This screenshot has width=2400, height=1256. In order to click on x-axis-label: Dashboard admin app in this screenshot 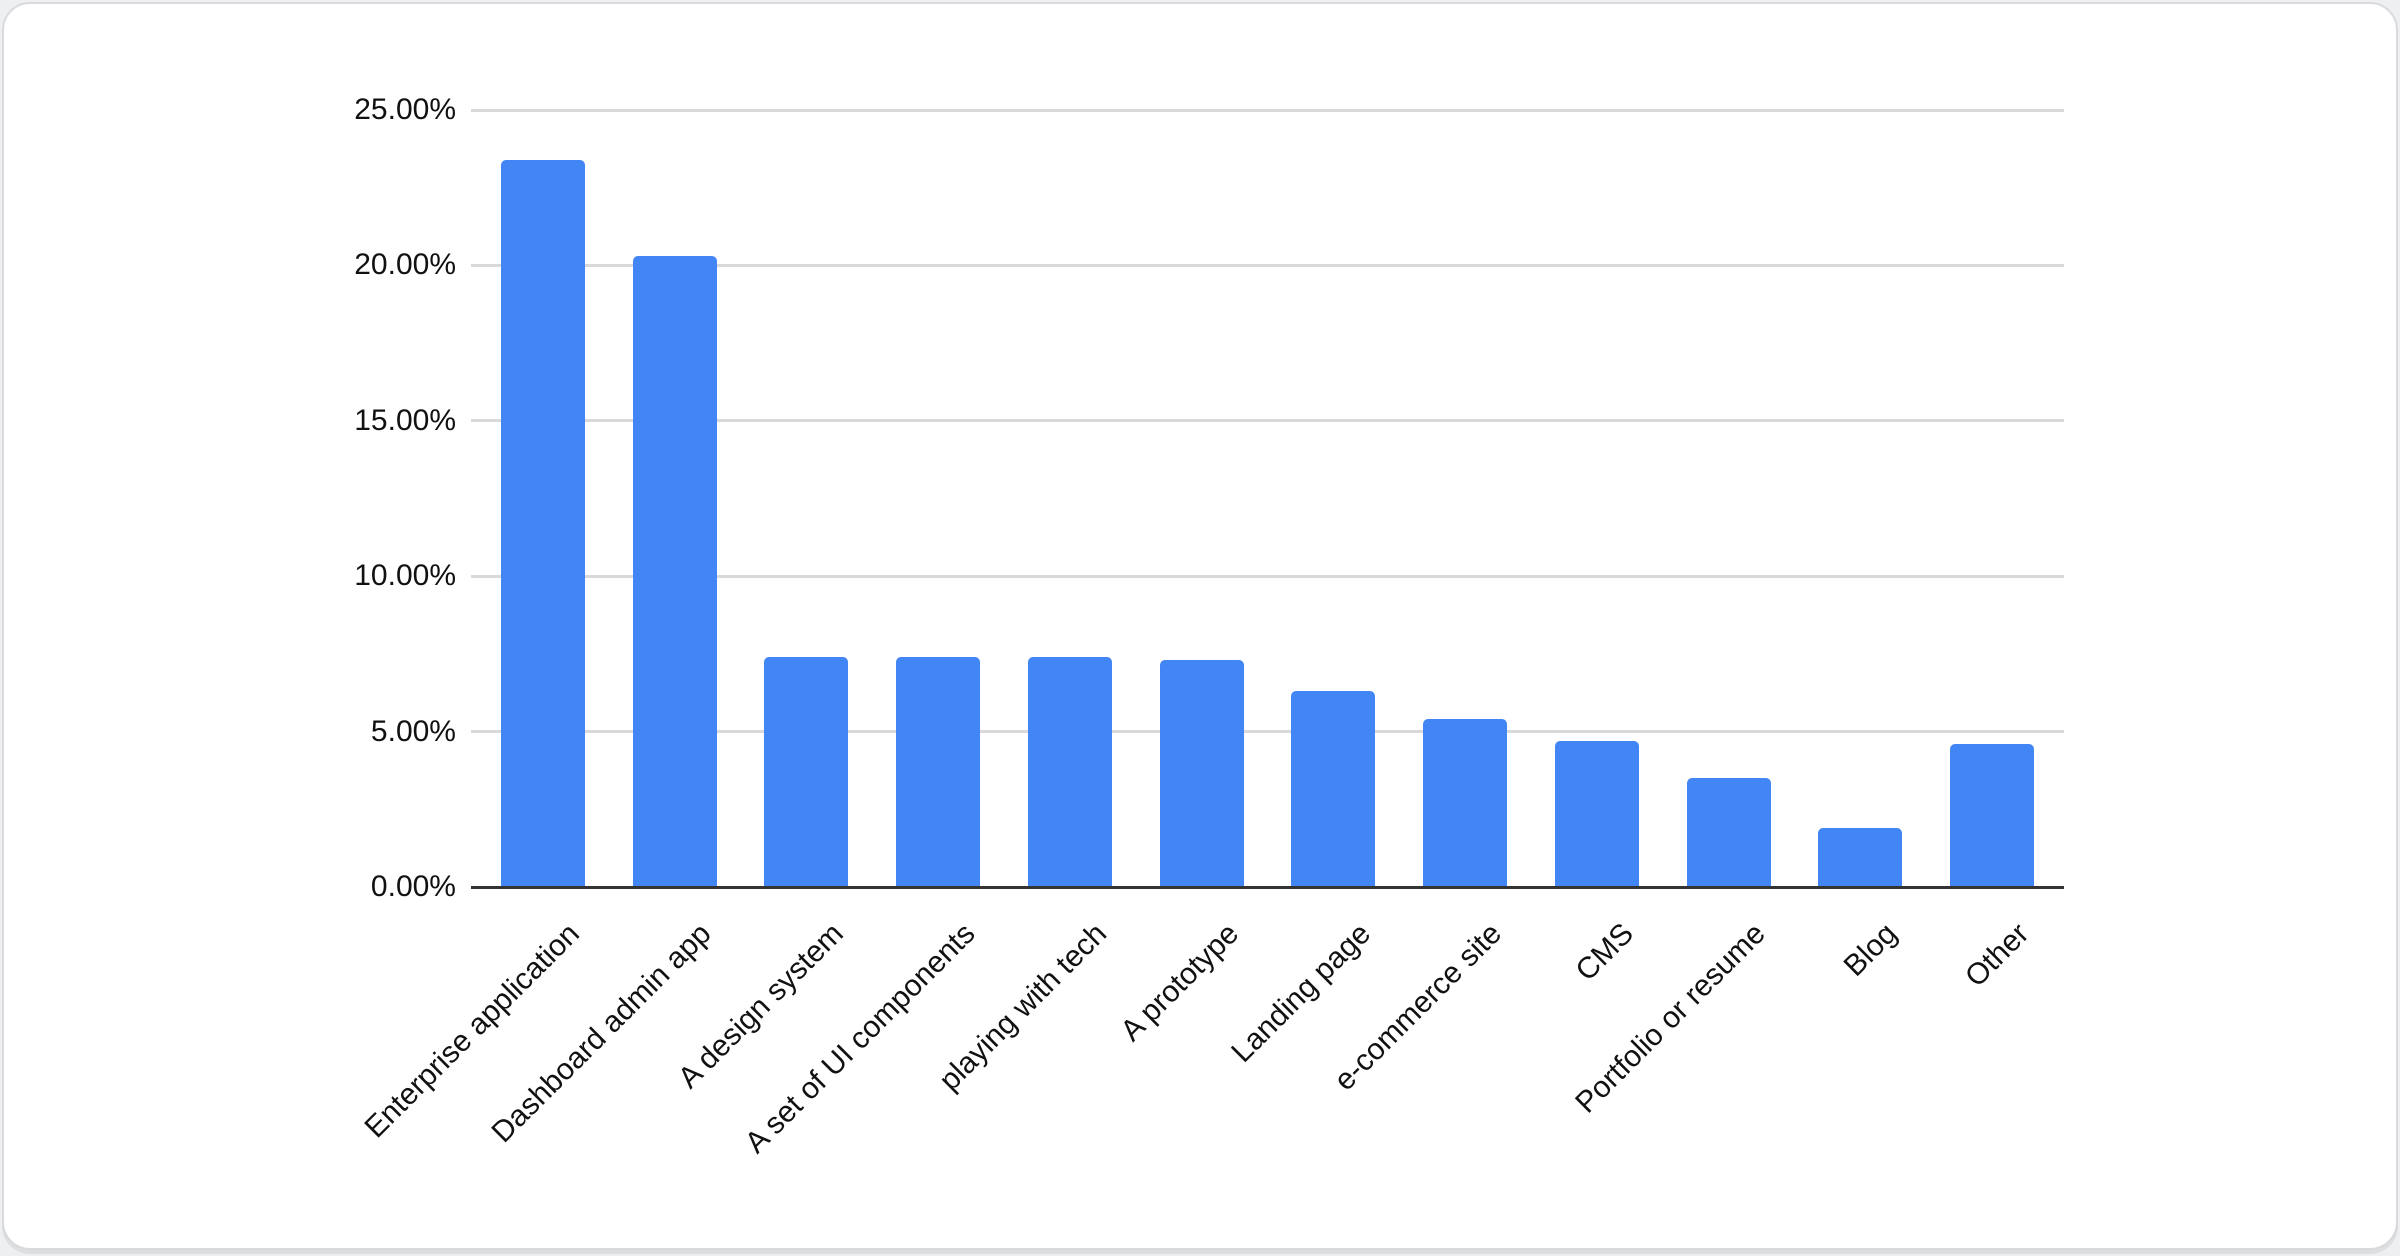, I will do `click(601, 1033)`.